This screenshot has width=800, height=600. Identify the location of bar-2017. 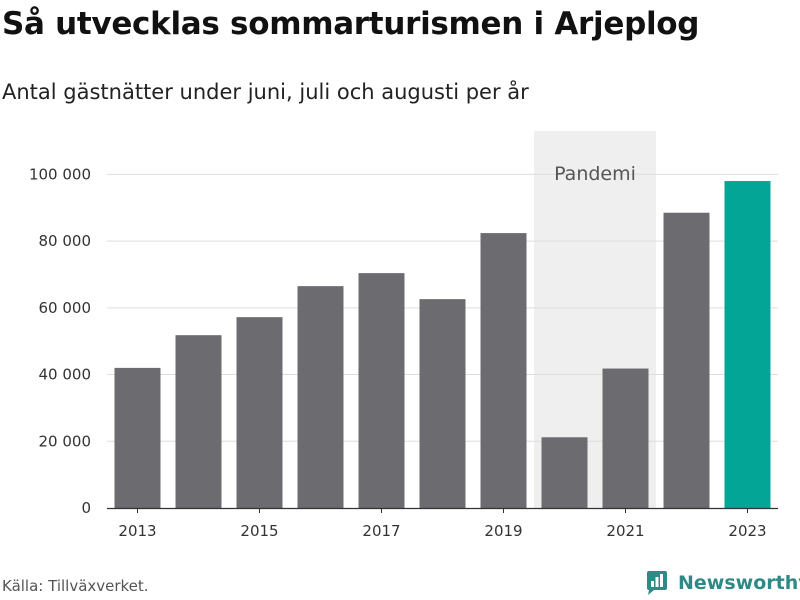
(381, 390).